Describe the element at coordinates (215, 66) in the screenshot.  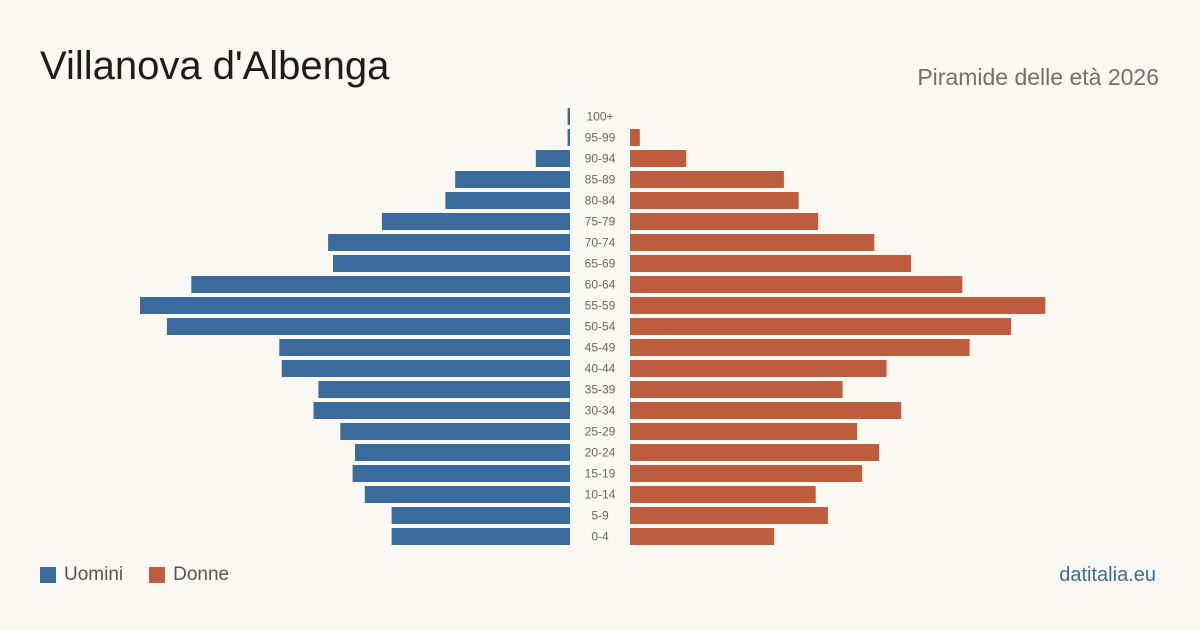
I see `page-title: Villanova d'Albenga` at that location.